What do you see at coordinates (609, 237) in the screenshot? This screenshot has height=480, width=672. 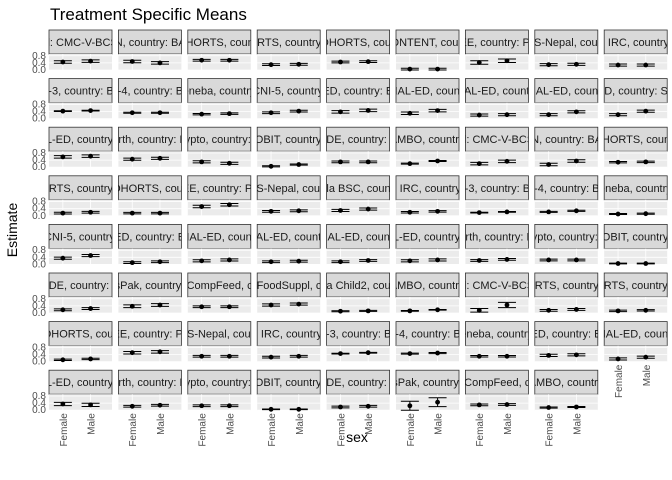 I see `facet-strip-label: studyid: PROBIT, country: BELARUS` at bounding box center [609, 237].